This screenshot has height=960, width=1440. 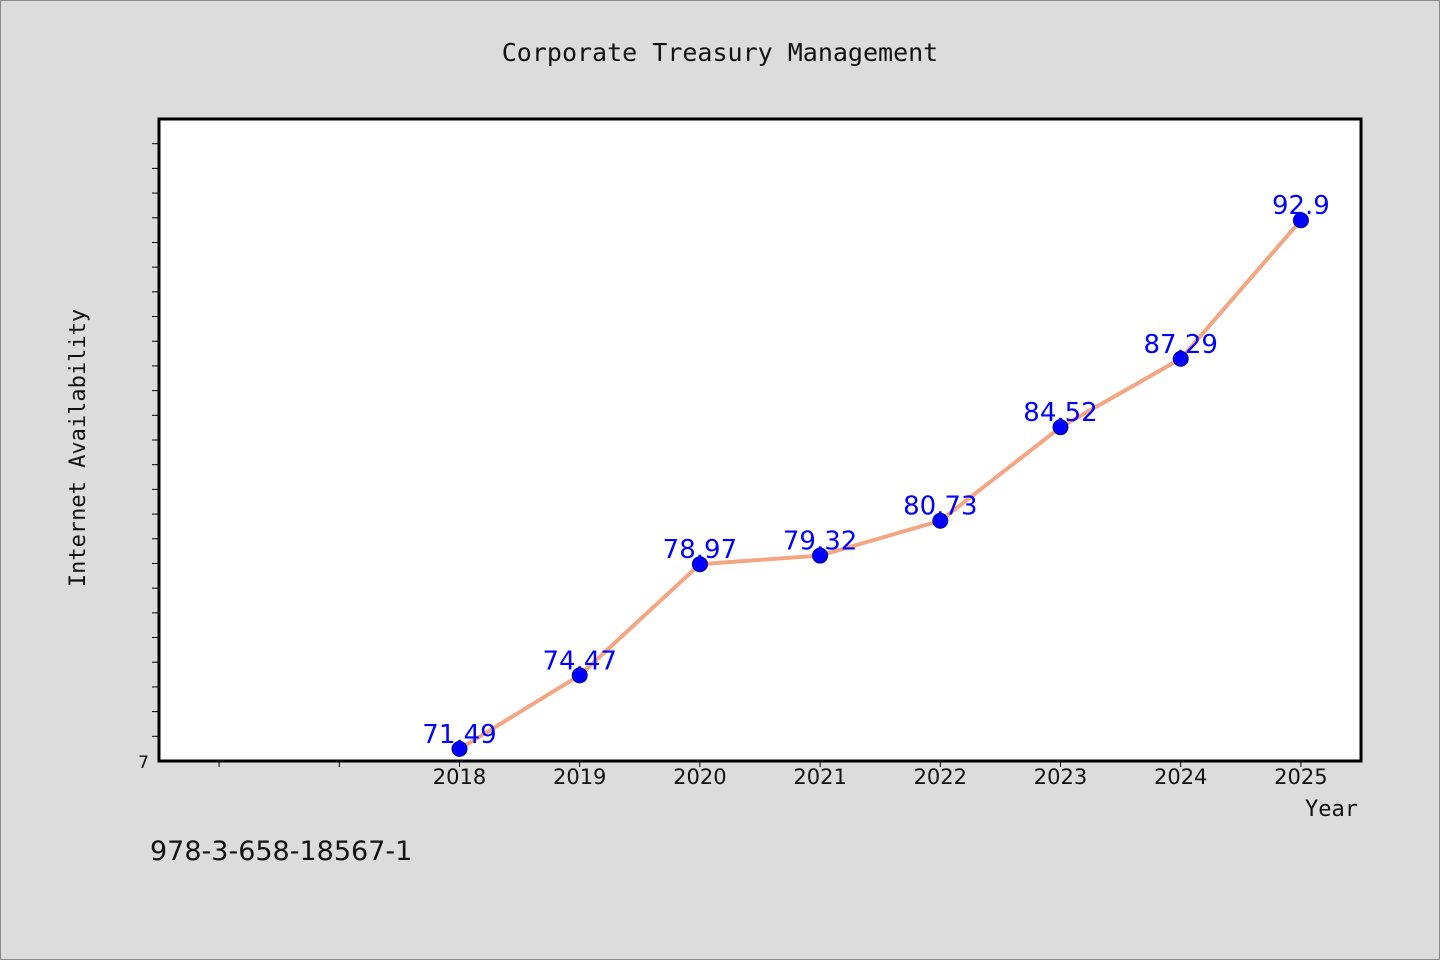 What do you see at coordinates (699, 777) in the screenshot?
I see `x-tick-label: 2020` at bounding box center [699, 777].